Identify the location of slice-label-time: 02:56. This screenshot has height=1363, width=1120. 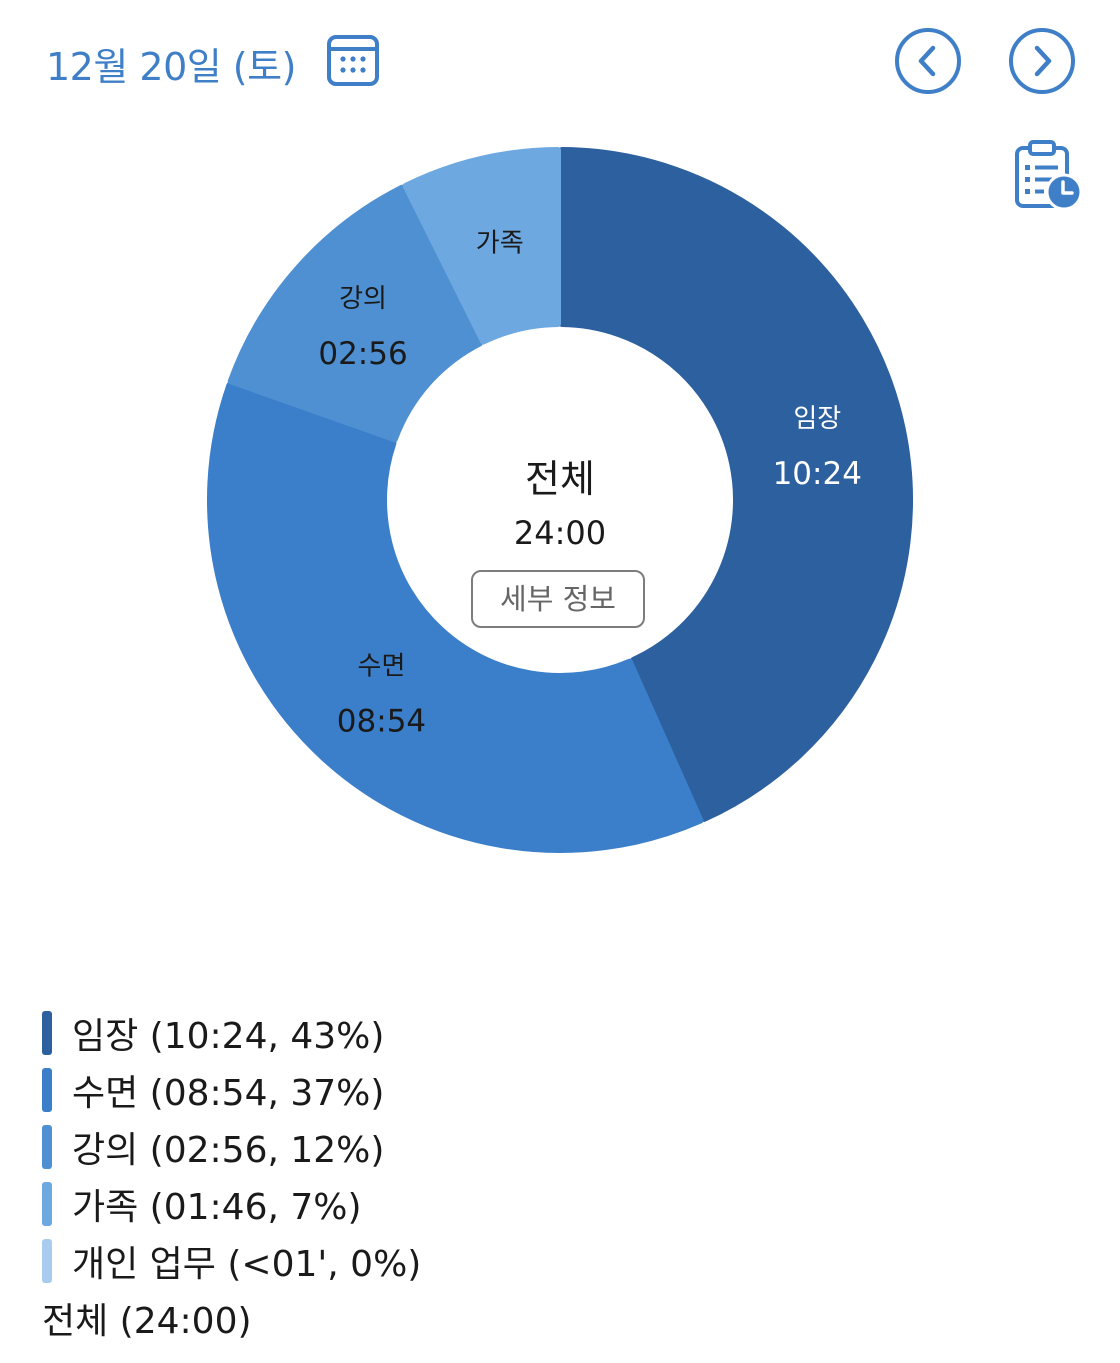
(362, 354).